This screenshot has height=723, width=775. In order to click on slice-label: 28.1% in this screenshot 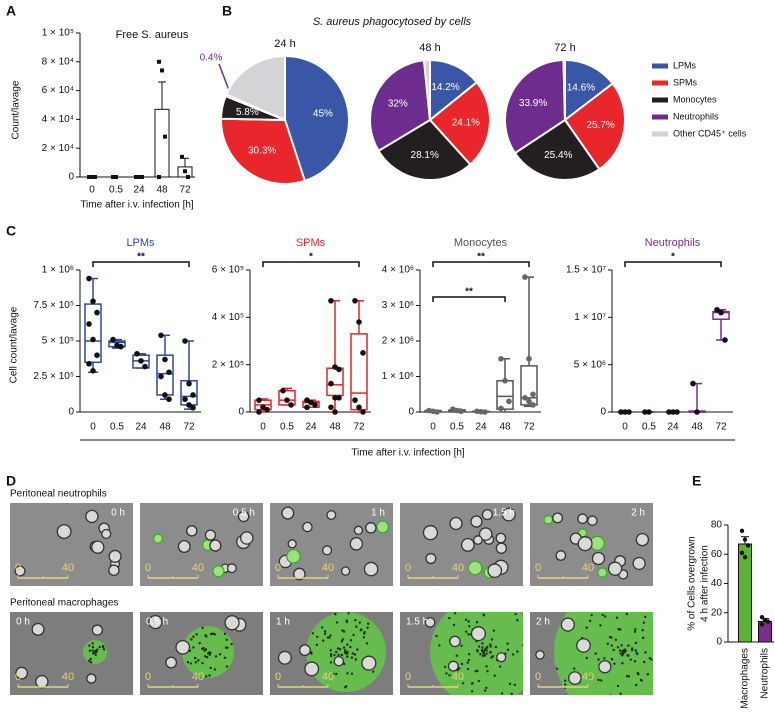, I will do `click(425, 155)`.